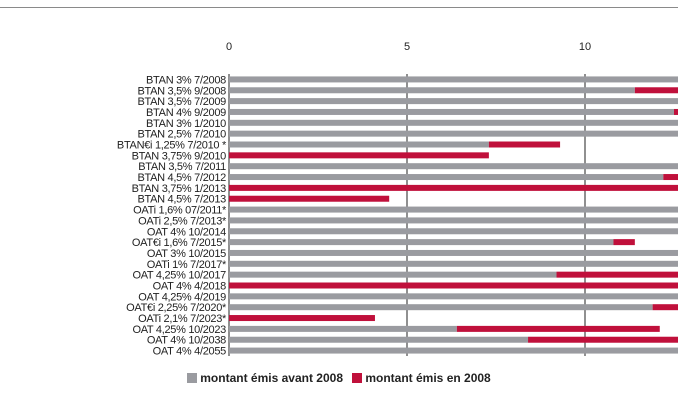  I want to click on category-label-5: BTAN 2,5% 7/2010, so click(181, 135).